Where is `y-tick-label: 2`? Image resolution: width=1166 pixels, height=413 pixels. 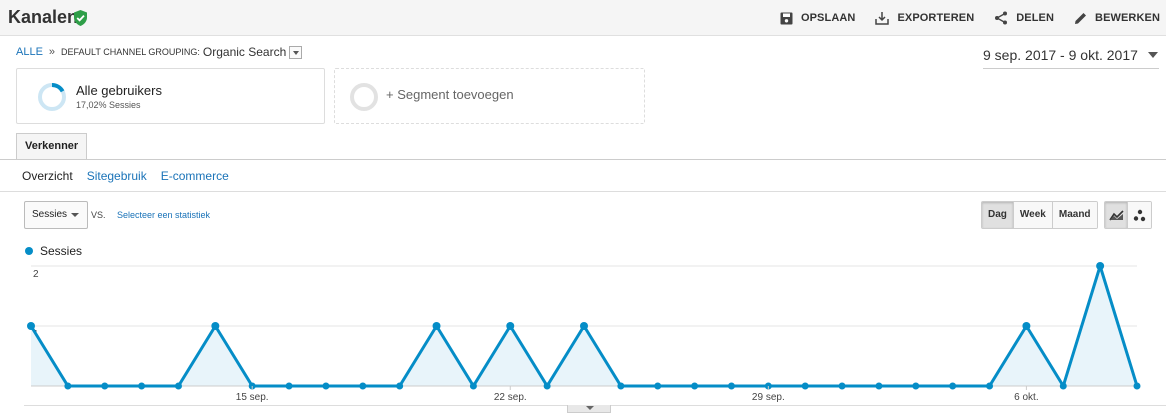 y-tick-label: 2 is located at coordinates (36, 274).